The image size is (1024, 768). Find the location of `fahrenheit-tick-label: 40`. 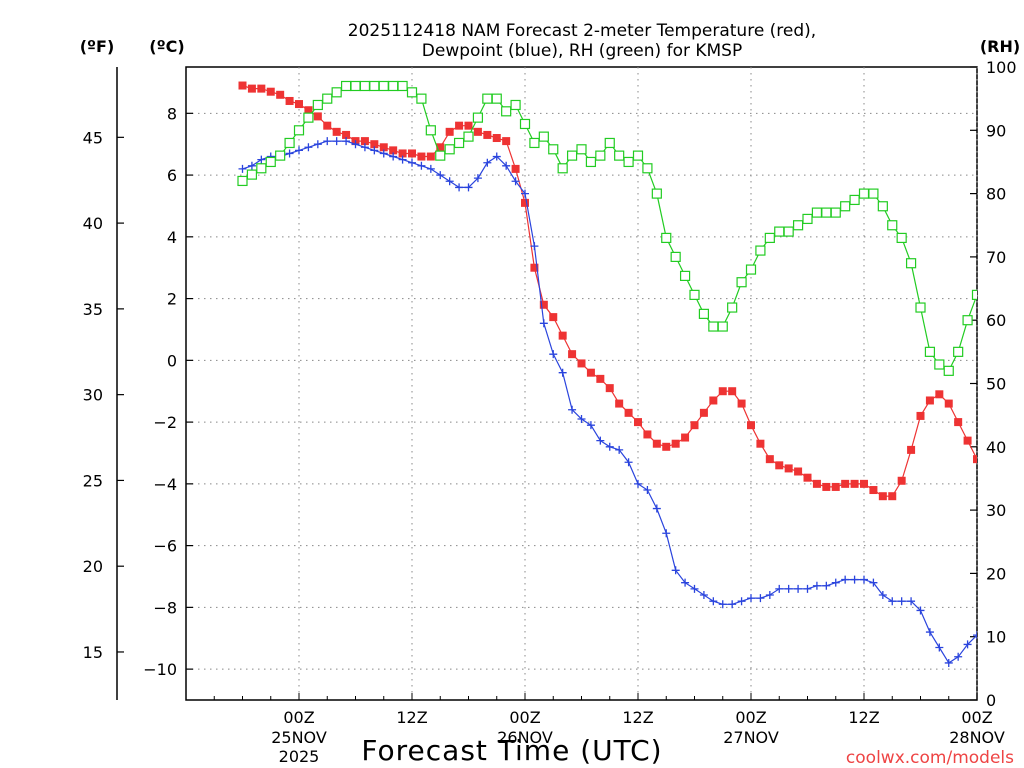

fahrenheit-tick-label: 40 is located at coordinates (93, 223).